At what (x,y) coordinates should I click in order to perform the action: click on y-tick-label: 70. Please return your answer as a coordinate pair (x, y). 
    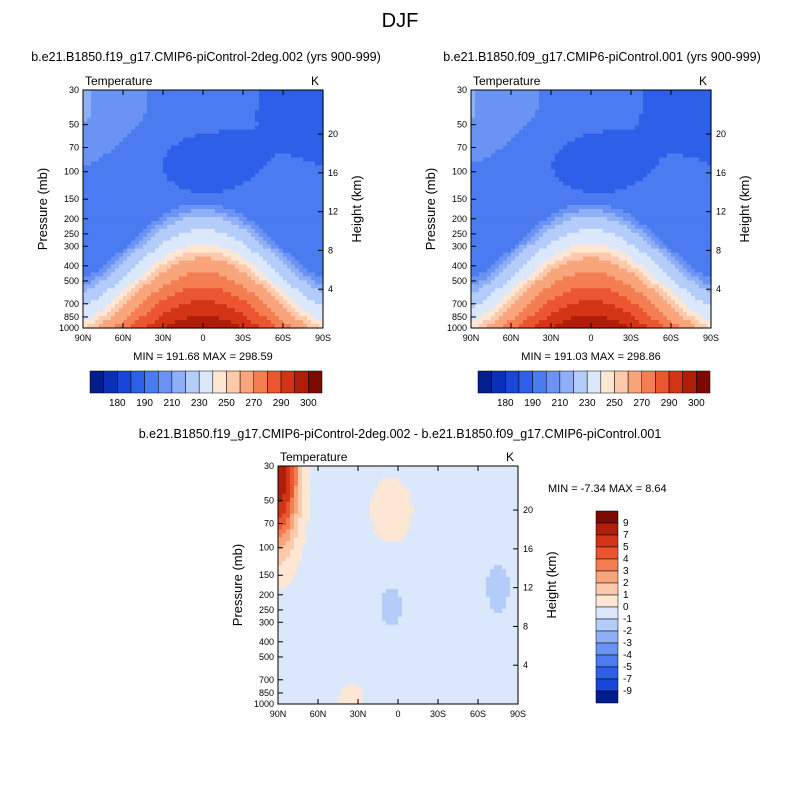
    Looking at the image, I should click on (462, 148).